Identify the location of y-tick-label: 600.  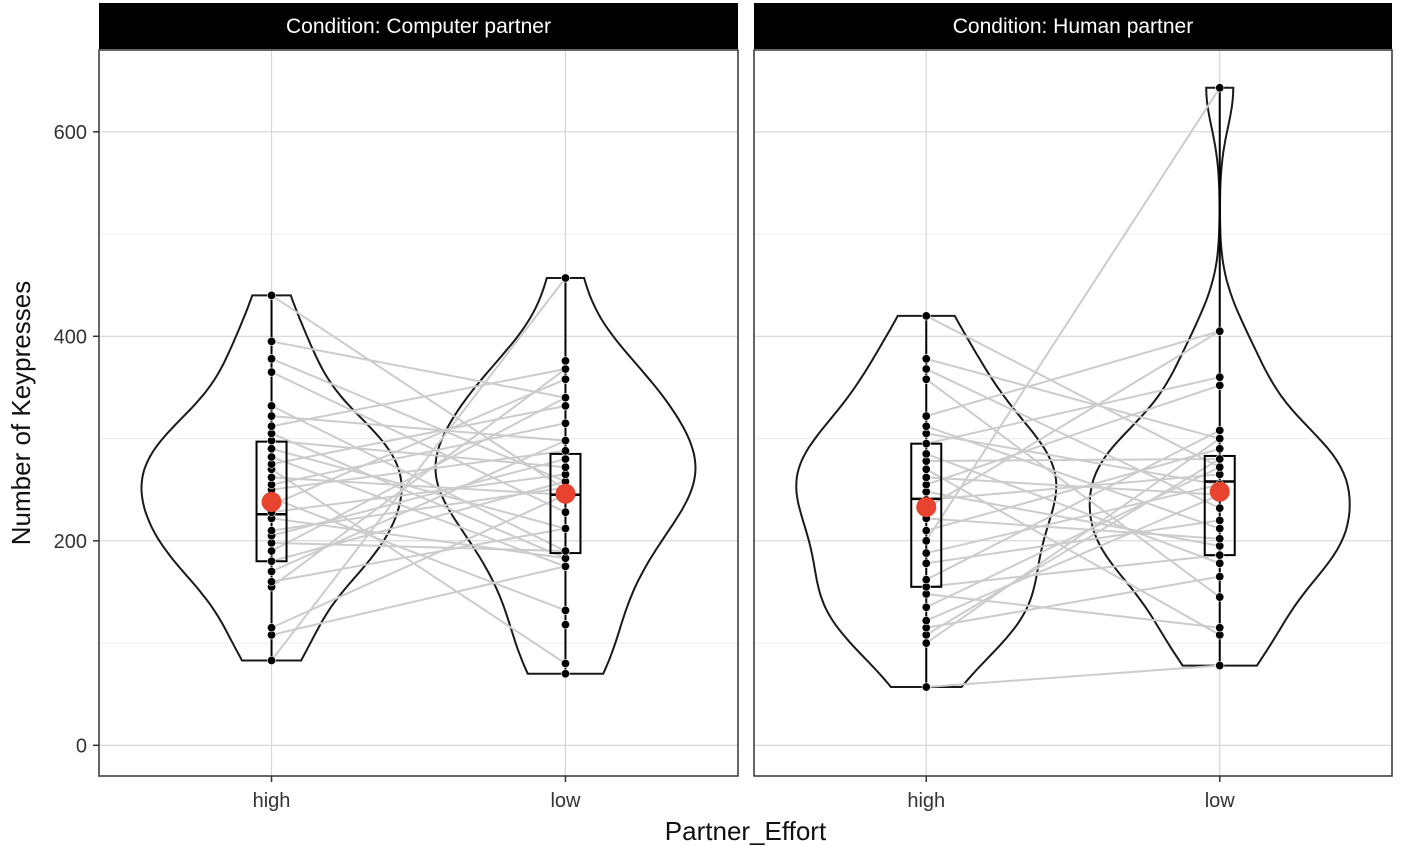
(70, 133).